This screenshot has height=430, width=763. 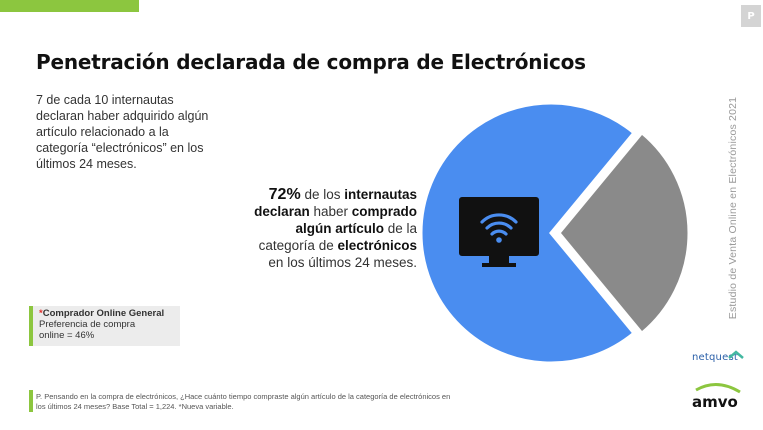 I want to click on amvo-logo: amvo, so click(x=716, y=397).